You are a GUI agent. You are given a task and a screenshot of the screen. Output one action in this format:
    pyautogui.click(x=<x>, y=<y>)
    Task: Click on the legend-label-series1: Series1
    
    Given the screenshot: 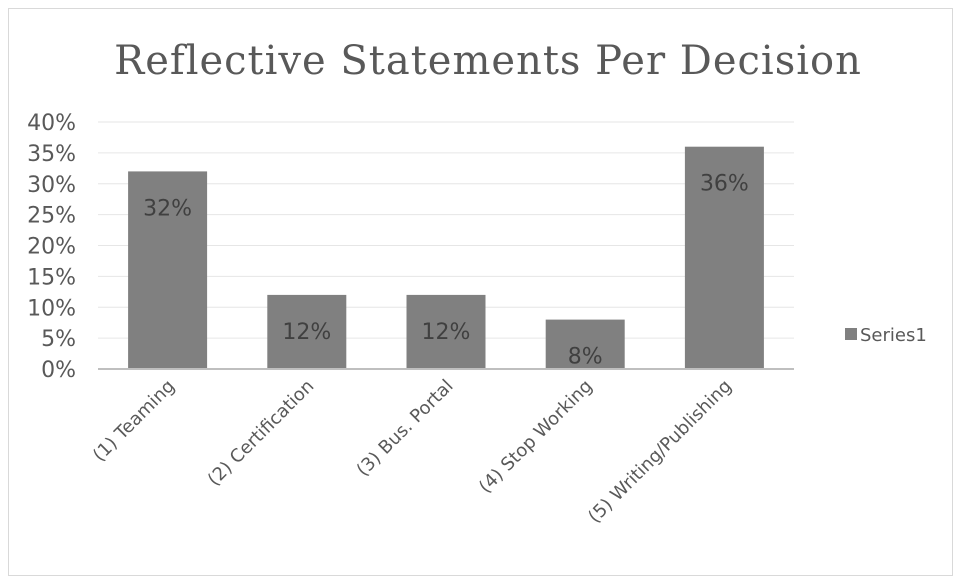 What is the action you would take?
    pyautogui.click(x=893, y=335)
    